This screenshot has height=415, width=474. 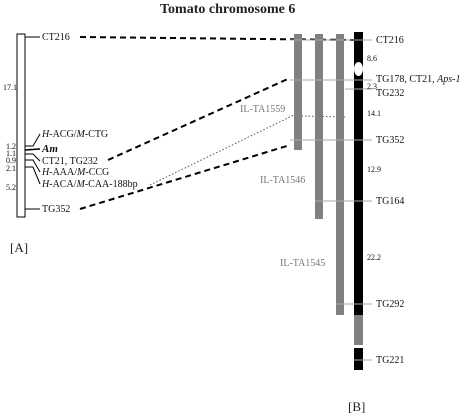 What do you see at coordinates (374, 113) in the screenshot?
I see `panel-b-distance: 14.1` at bounding box center [374, 113].